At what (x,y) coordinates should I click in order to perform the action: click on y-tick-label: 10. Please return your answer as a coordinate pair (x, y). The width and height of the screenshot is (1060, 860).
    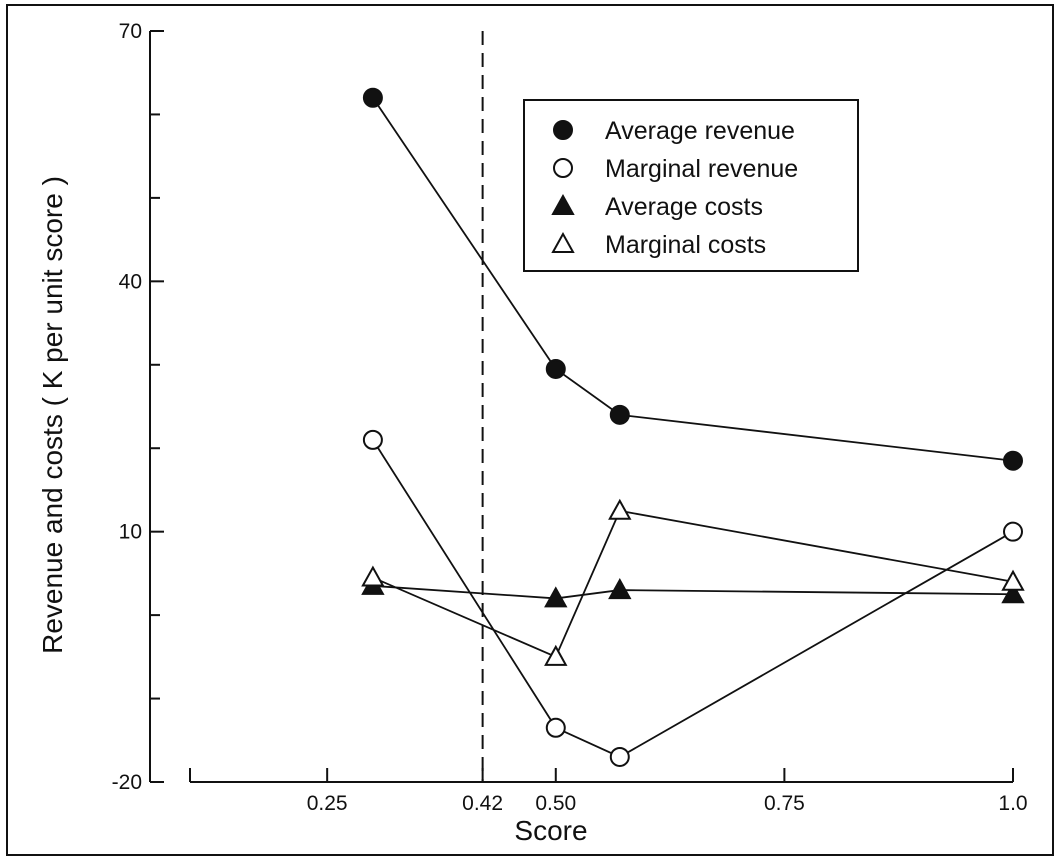
    Looking at the image, I should click on (130, 532).